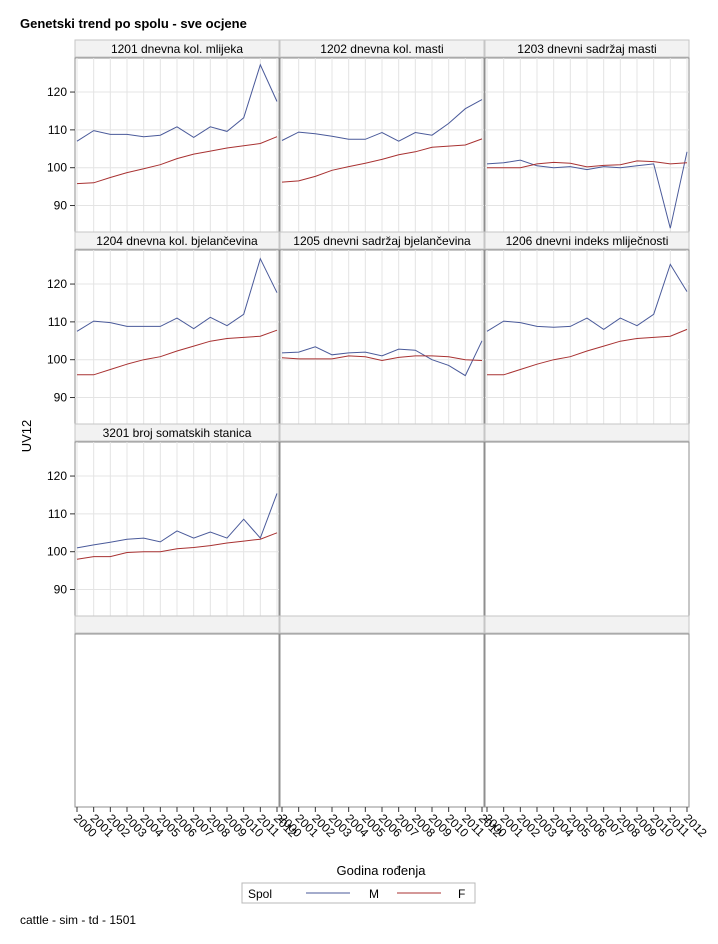 This screenshot has width=718, height=944. Describe the element at coordinates (461, 894) in the screenshot. I see `legend-f-label: F` at that location.